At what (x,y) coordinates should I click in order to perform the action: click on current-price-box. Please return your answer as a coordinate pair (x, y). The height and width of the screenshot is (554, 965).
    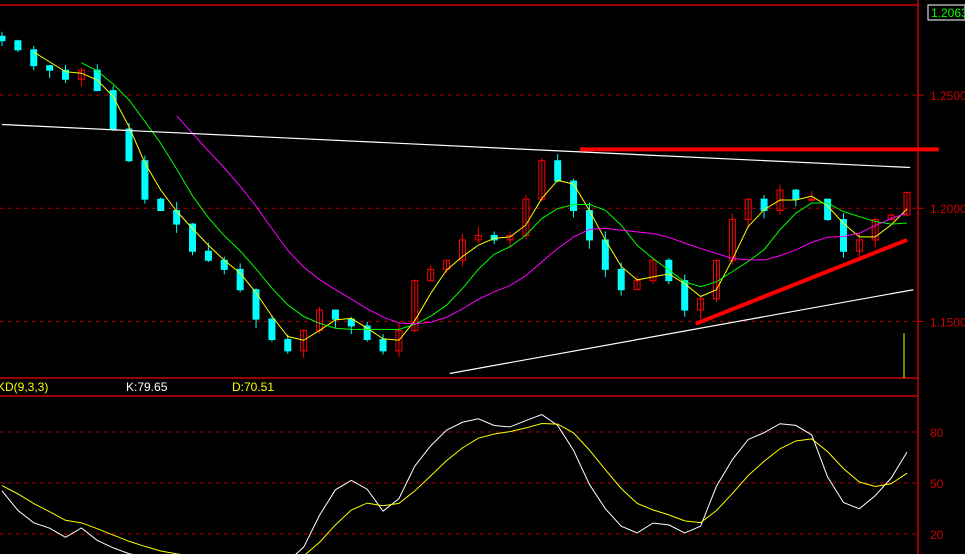
    Looking at the image, I should click on (946, 12).